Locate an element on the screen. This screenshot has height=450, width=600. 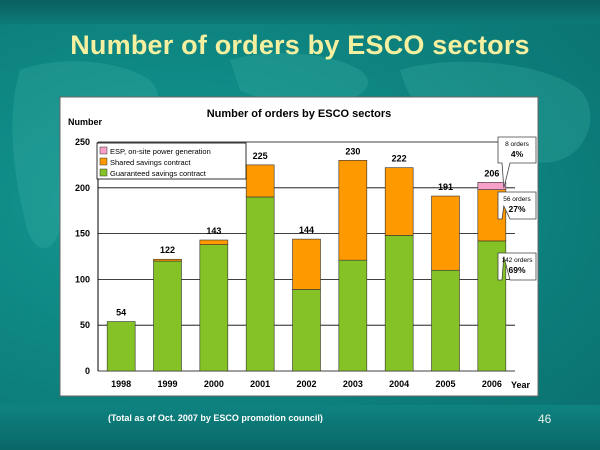
x-tick-label: 1998 is located at coordinates (121, 384).